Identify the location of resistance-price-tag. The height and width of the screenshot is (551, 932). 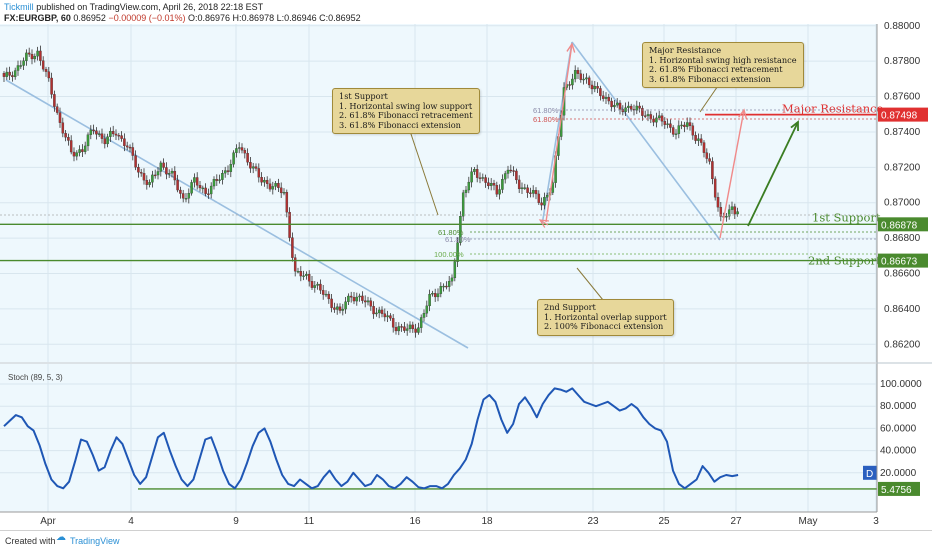
(903, 114).